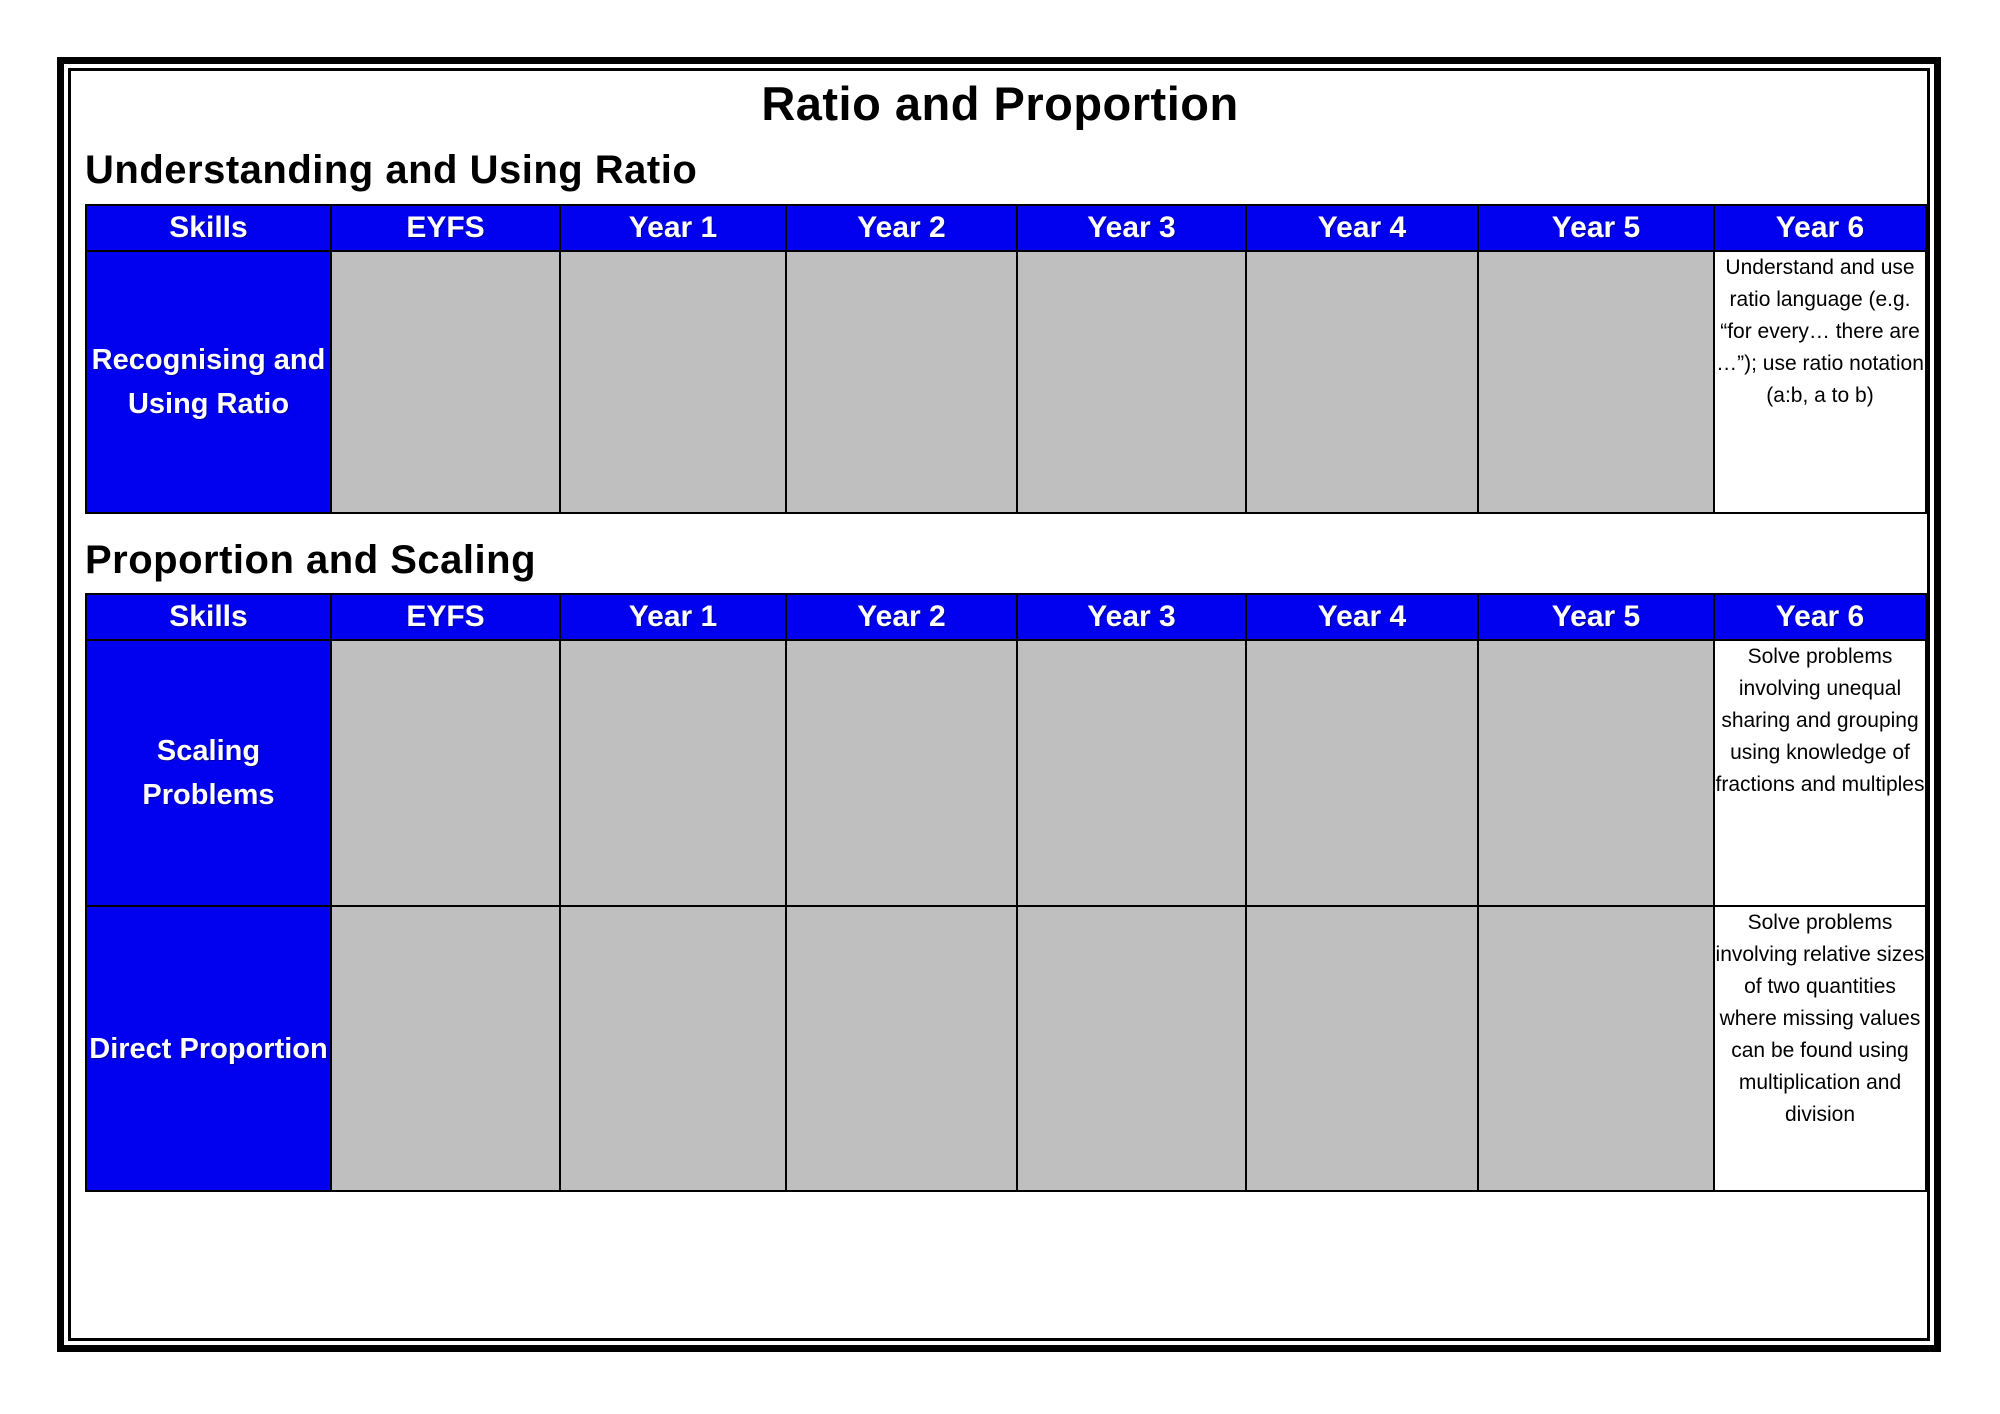 The width and height of the screenshot is (2000, 1414). Describe the element at coordinates (208, 382) in the screenshot. I see `skill-cell: Recognising and Using Ratio` at that location.